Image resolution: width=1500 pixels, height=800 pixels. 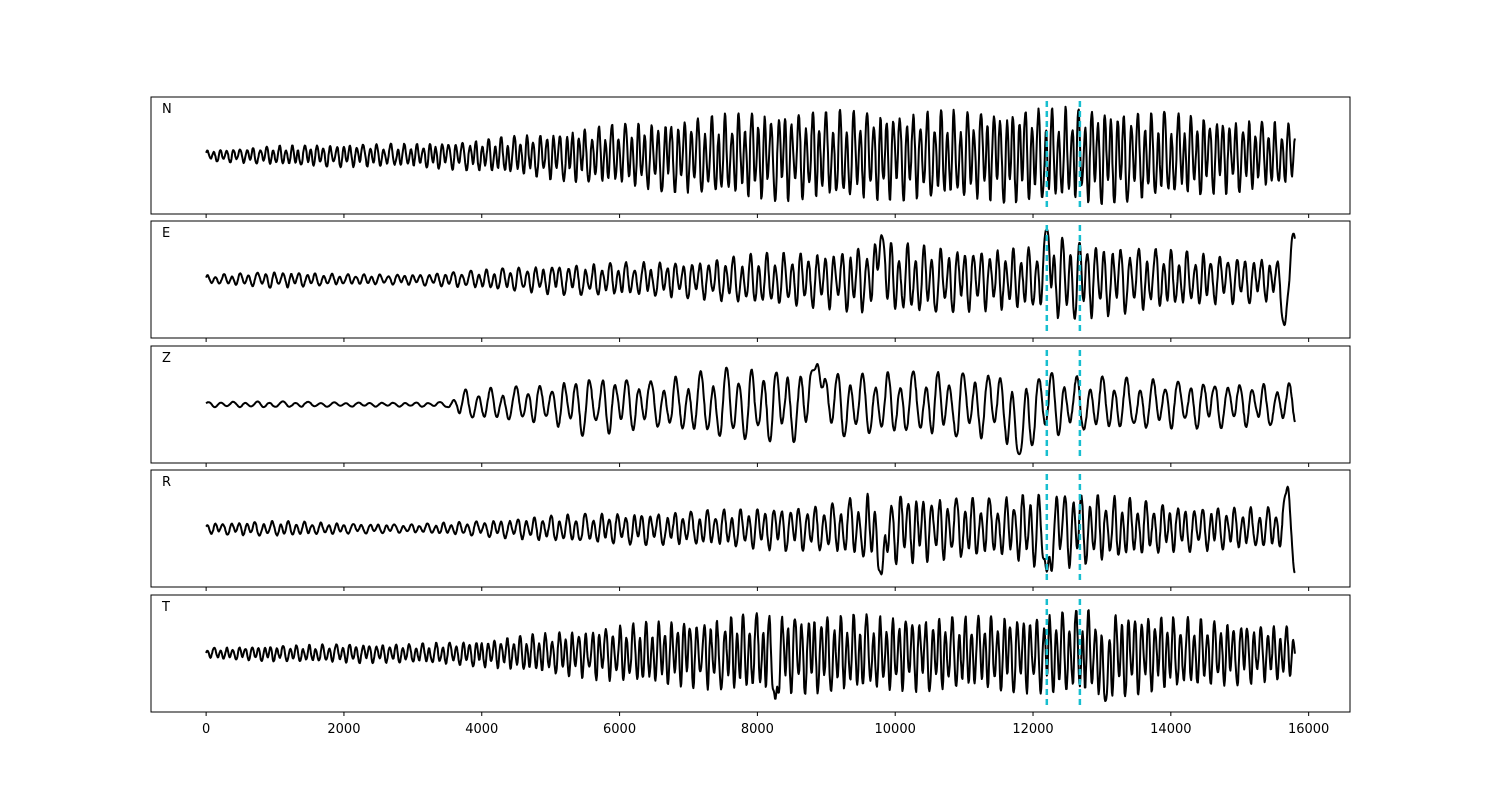 I want to click on panel-t: T, so click(x=750, y=655).